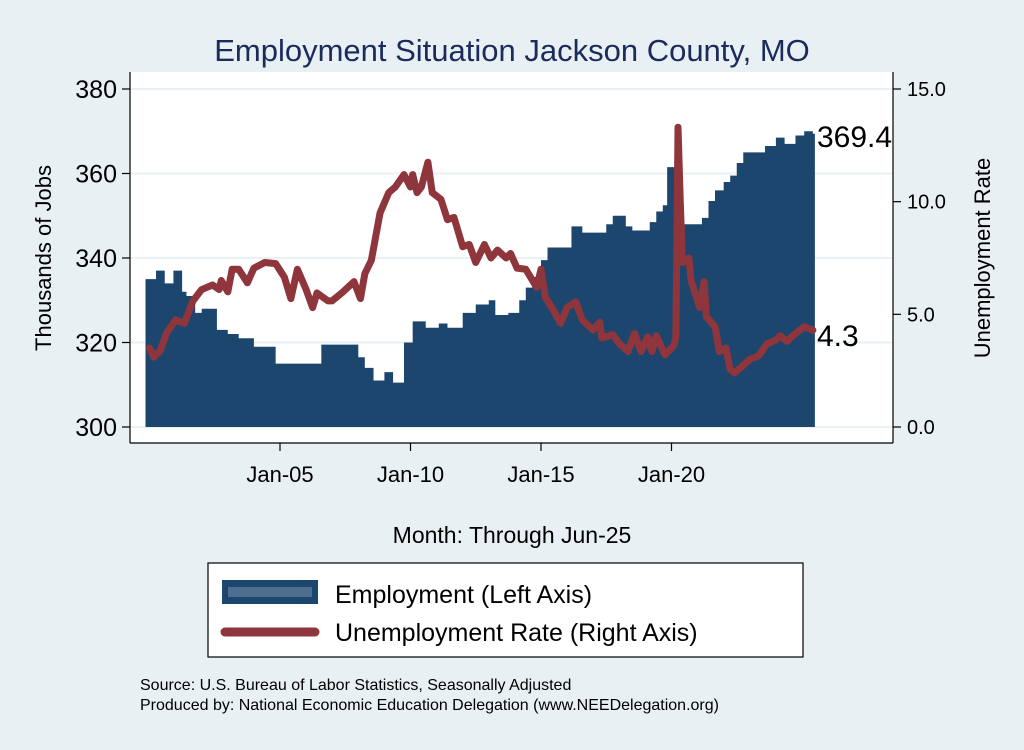 The width and height of the screenshot is (1024, 750). Describe the element at coordinates (279, 474) in the screenshot. I see `x-tick-label: Jan-05` at that location.